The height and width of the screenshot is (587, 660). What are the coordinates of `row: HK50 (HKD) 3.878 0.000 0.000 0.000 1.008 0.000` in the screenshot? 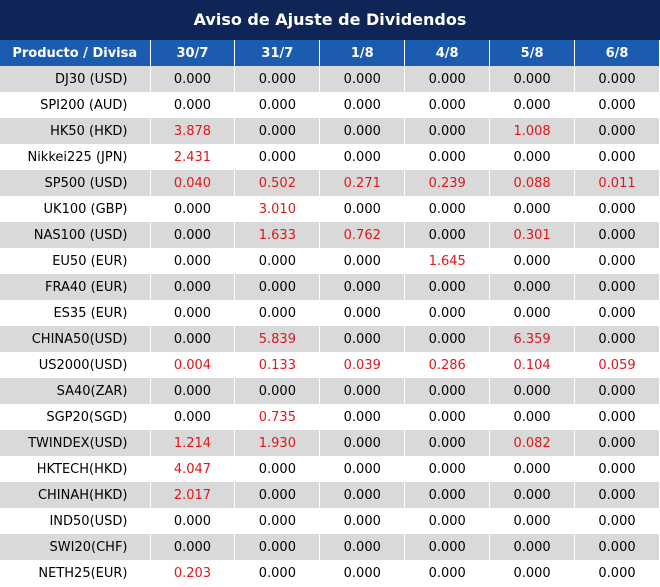 It's located at (330, 131).